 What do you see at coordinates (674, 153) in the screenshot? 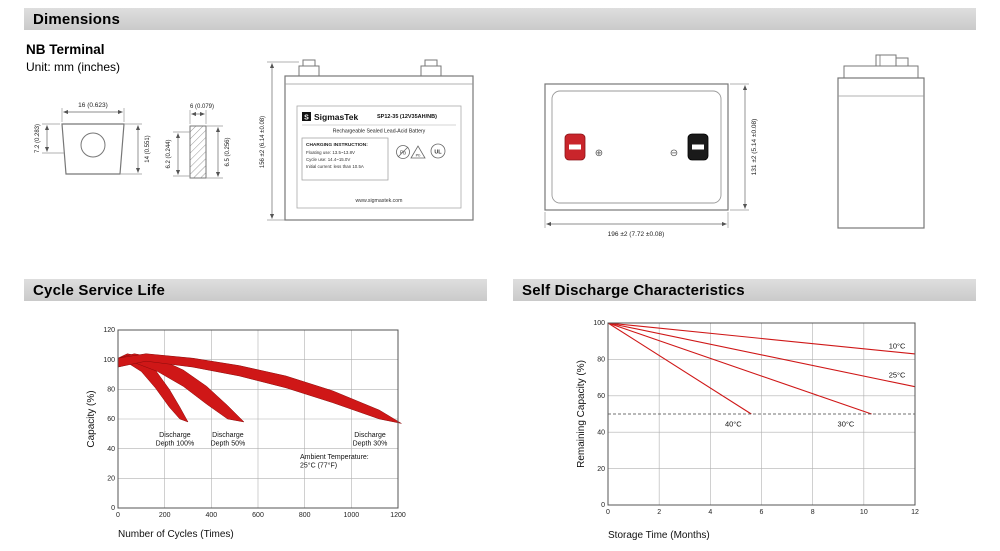
I see `negative-symbol: ⊖` at bounding box center [674, 153].